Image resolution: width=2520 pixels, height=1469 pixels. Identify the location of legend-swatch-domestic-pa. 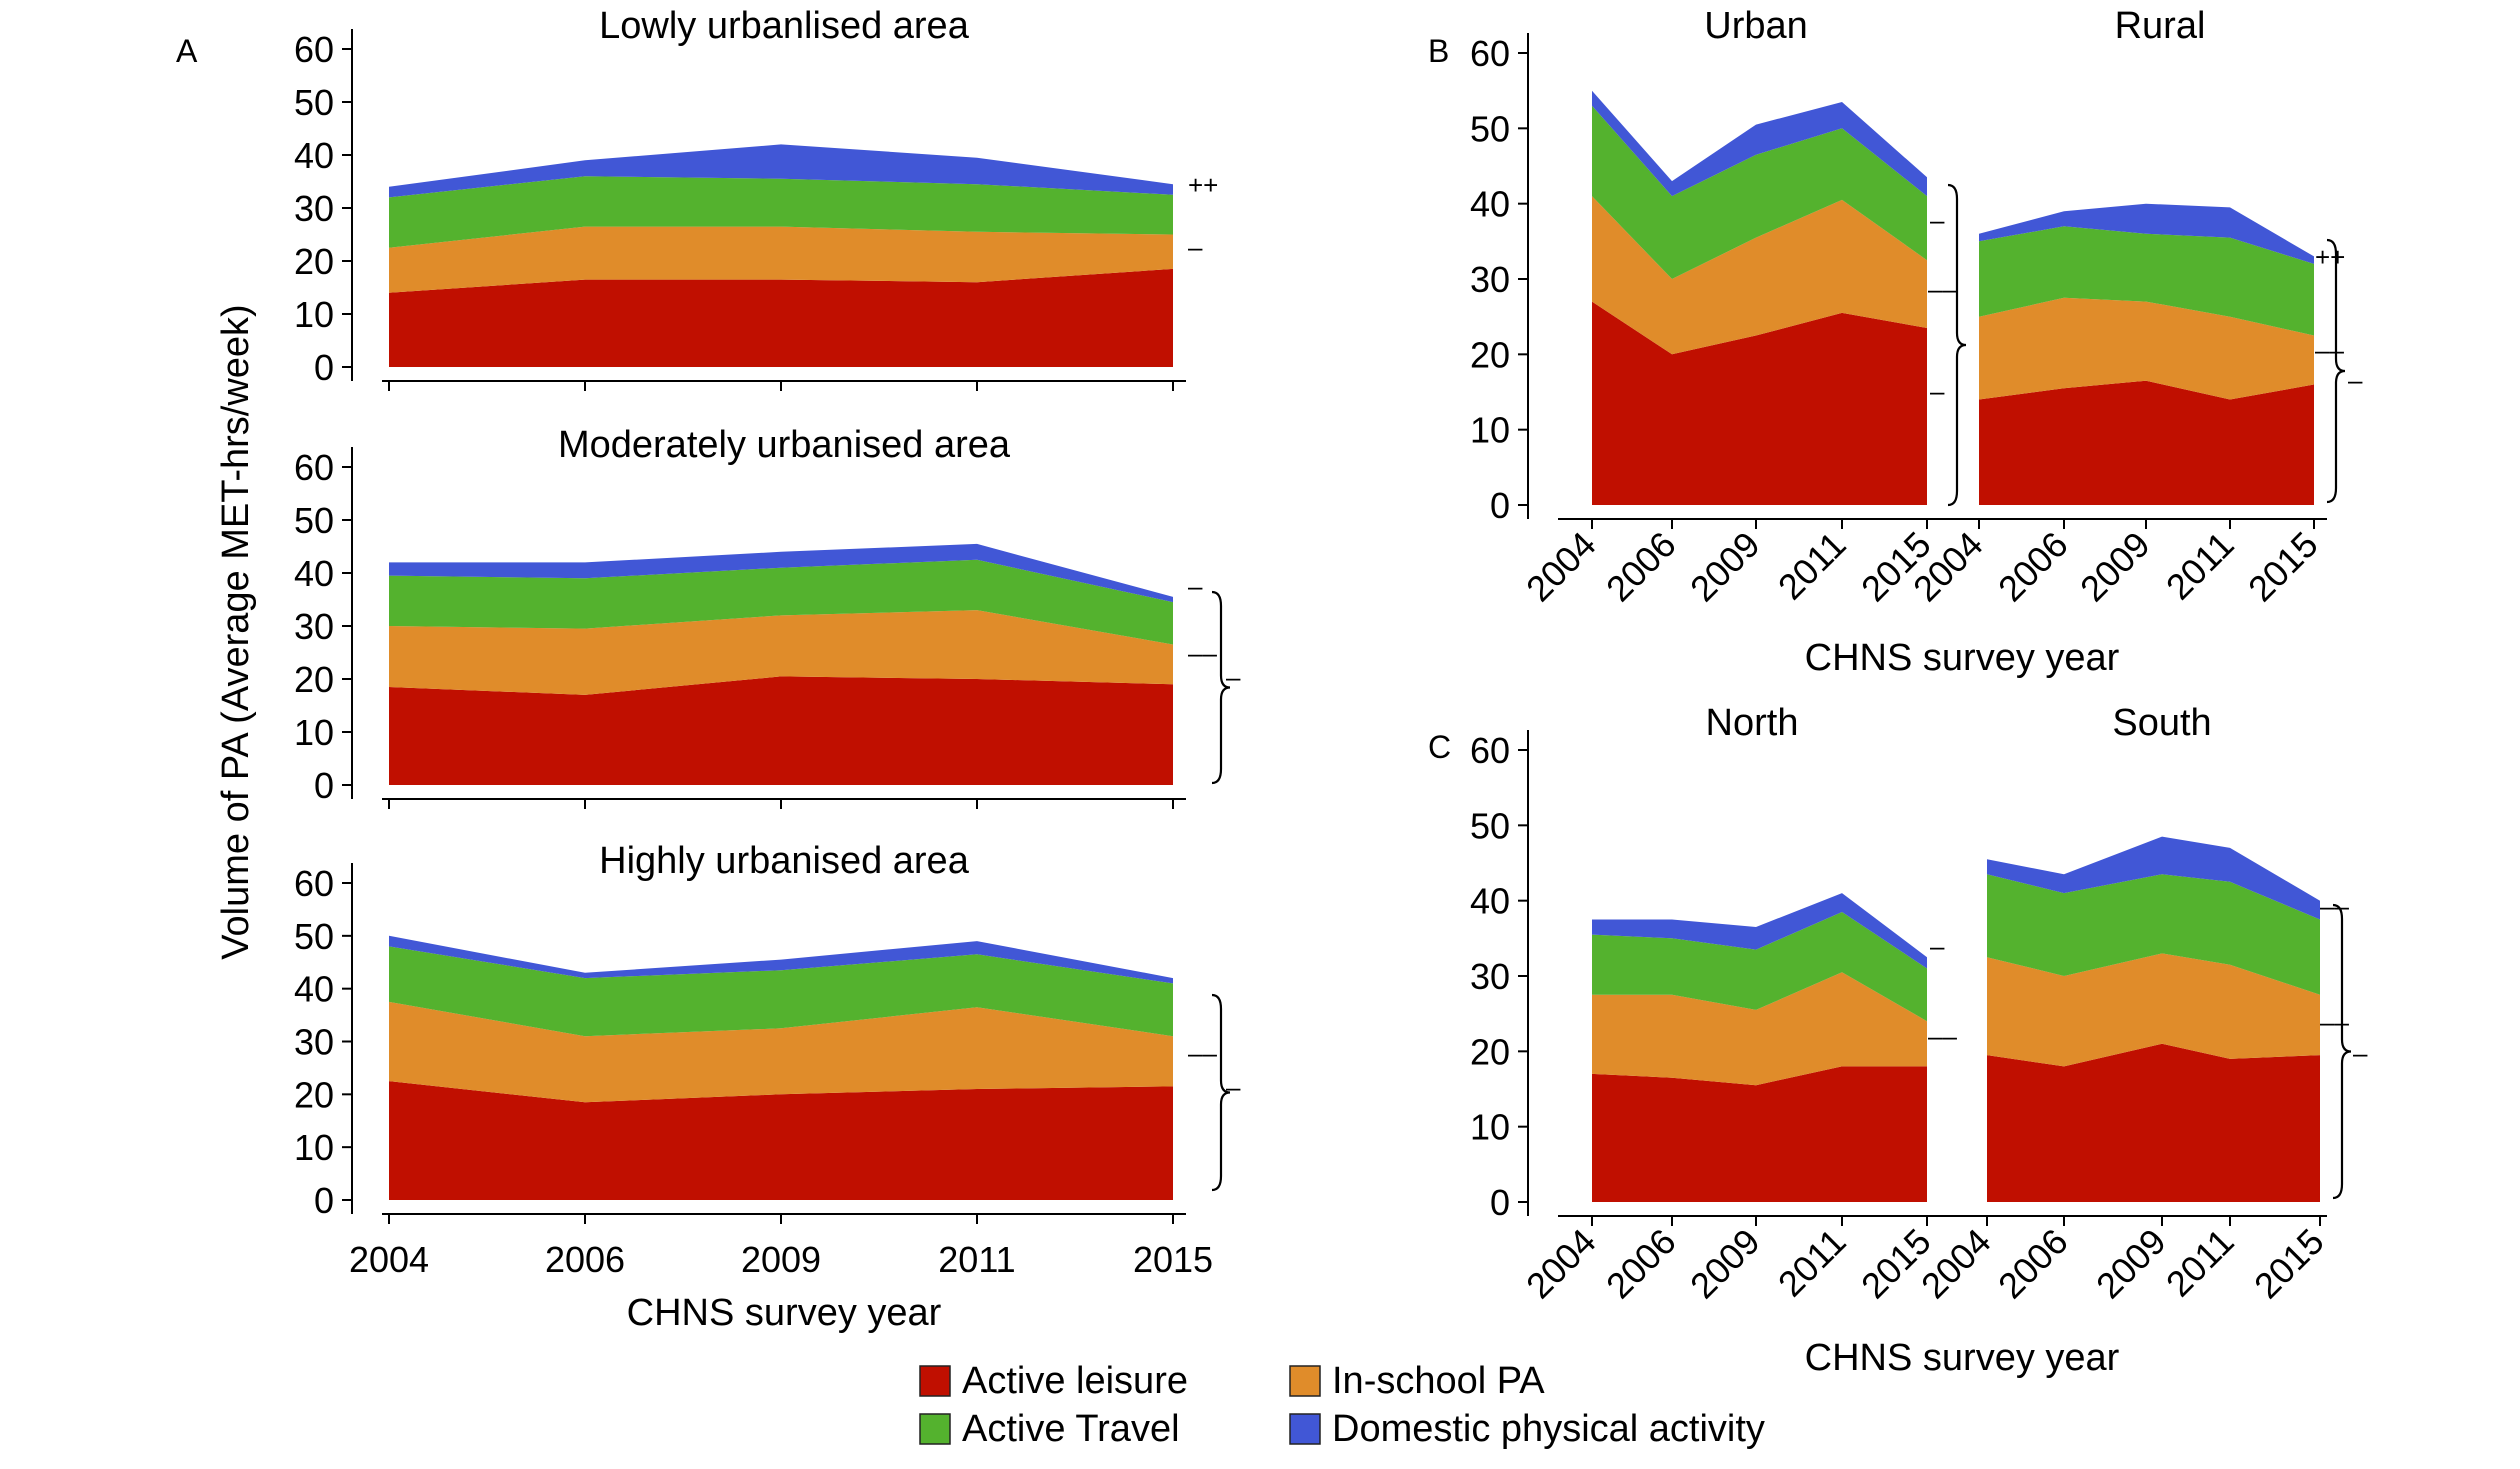
(1305, 1429).